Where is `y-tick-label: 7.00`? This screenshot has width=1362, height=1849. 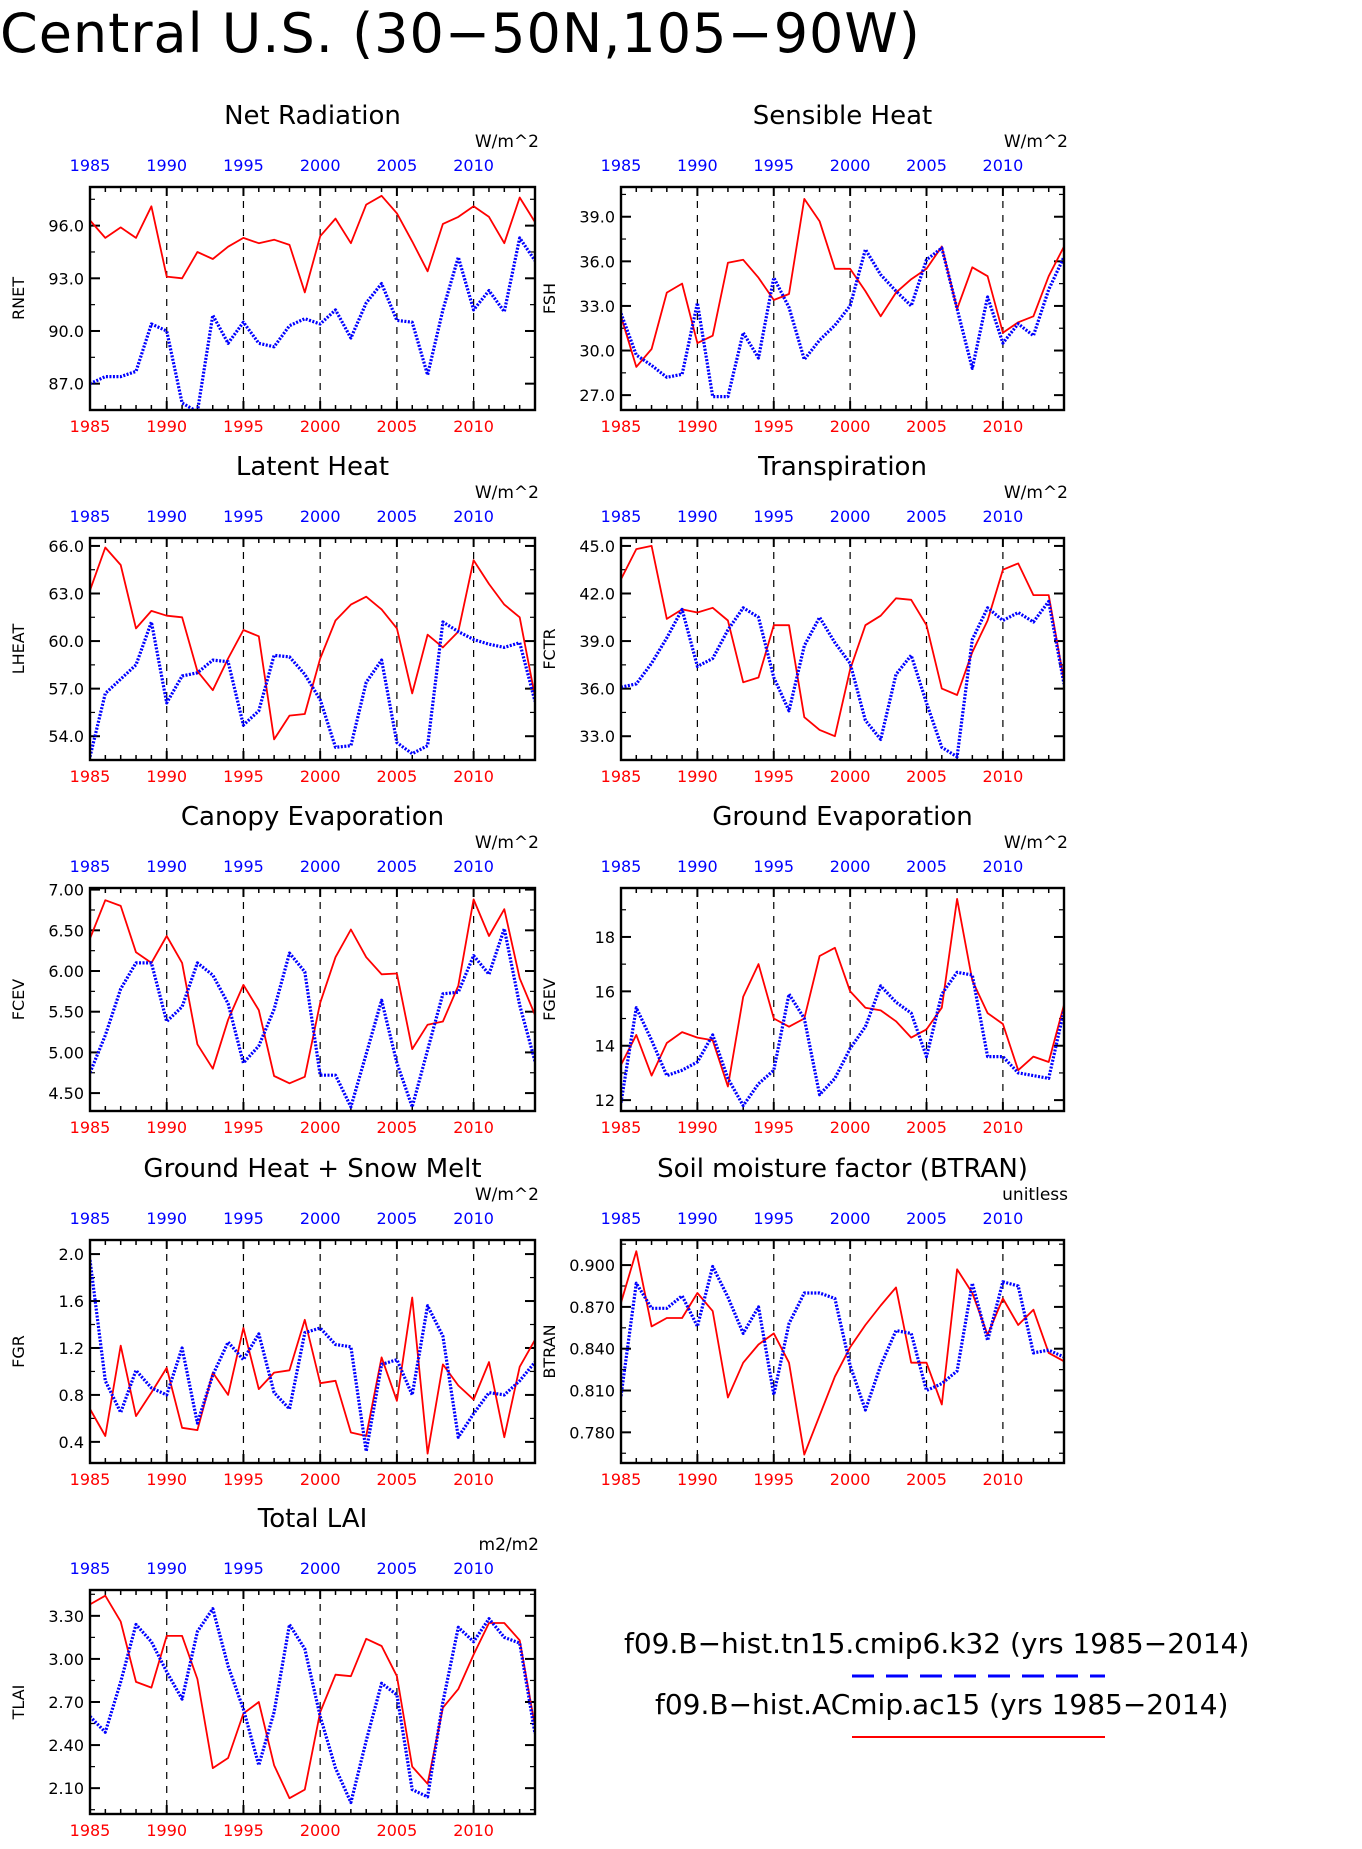 y-tick-label: 7.00 is located at coordinates (66, 890).